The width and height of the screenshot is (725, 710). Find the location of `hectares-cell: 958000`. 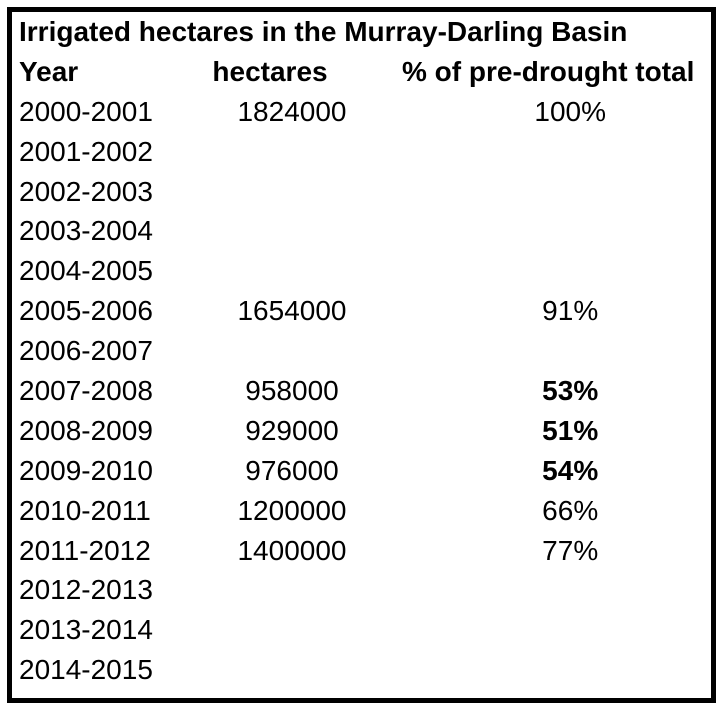

hectares-cell: 958000 is located at coordinates (292, 390).